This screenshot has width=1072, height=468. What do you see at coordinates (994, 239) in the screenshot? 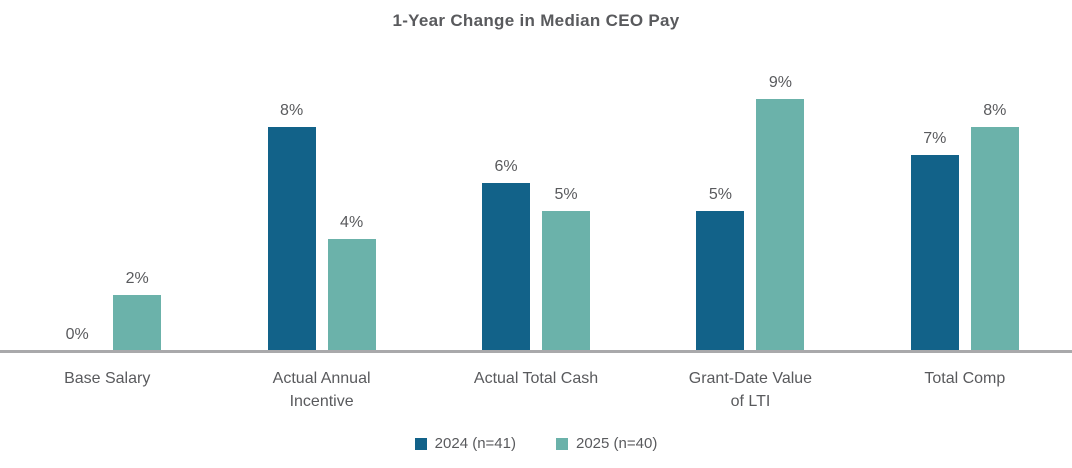
I see `bar-2025-total-comp` at bounding box center [994, 239].